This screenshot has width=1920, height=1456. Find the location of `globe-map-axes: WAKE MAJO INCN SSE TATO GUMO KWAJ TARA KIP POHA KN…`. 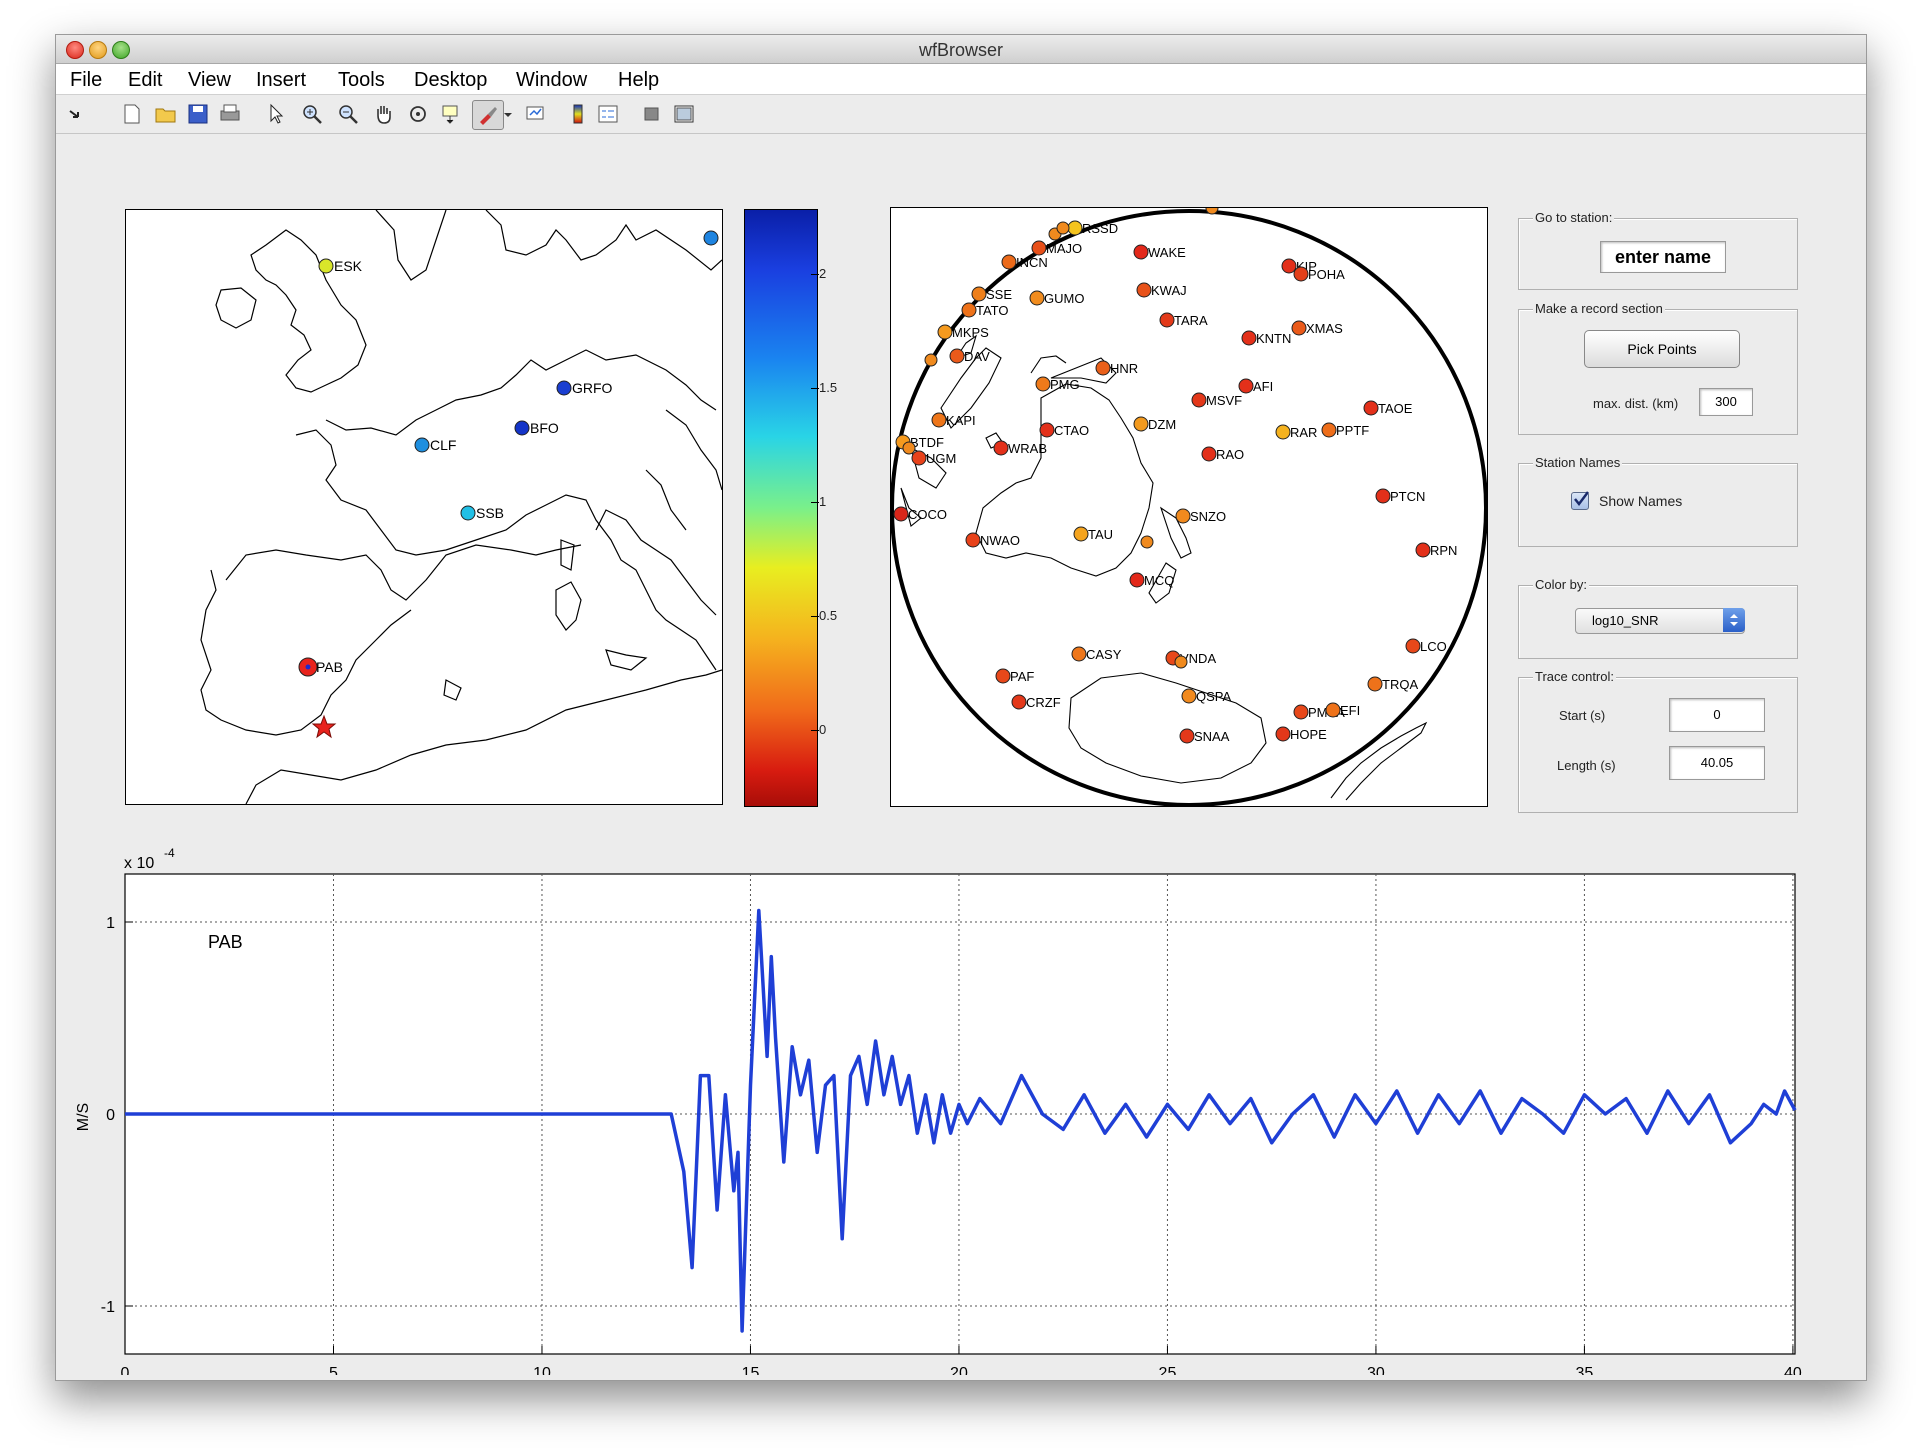

globe-map-axes: WAKE MAJO INCN SSE TATO GUMO KWAJ TARA KIP POHA KN… is located at coordinates (1189, 504).